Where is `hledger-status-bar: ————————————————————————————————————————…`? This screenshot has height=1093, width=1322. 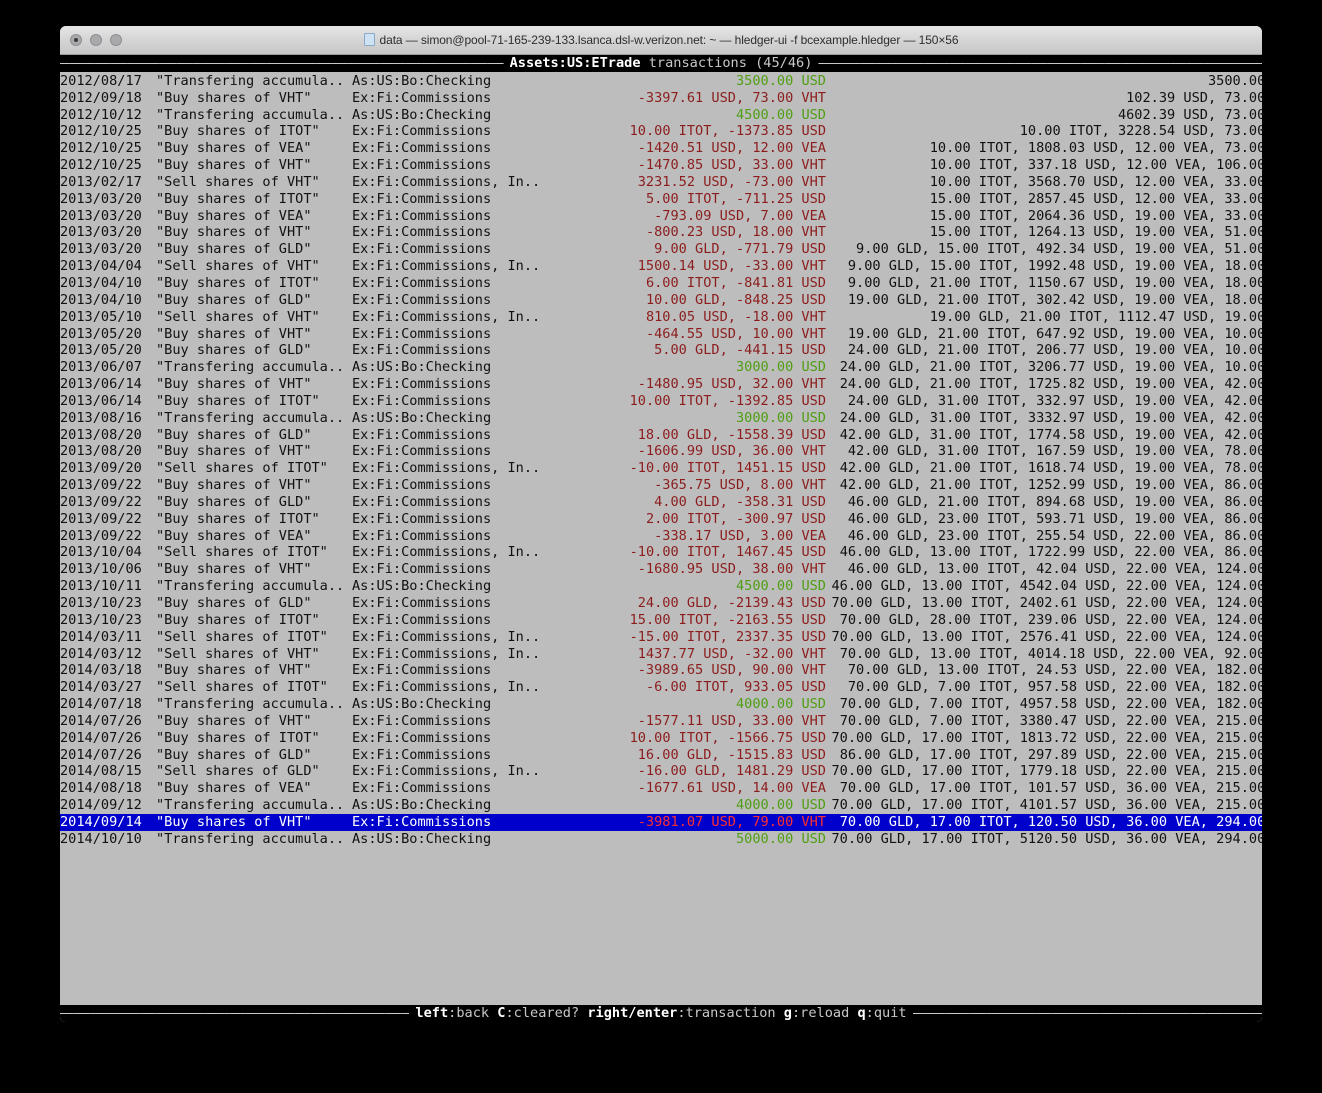 hledger-status-bar: ————————————————————————————————————————… is located at coordinates (661, 1013).